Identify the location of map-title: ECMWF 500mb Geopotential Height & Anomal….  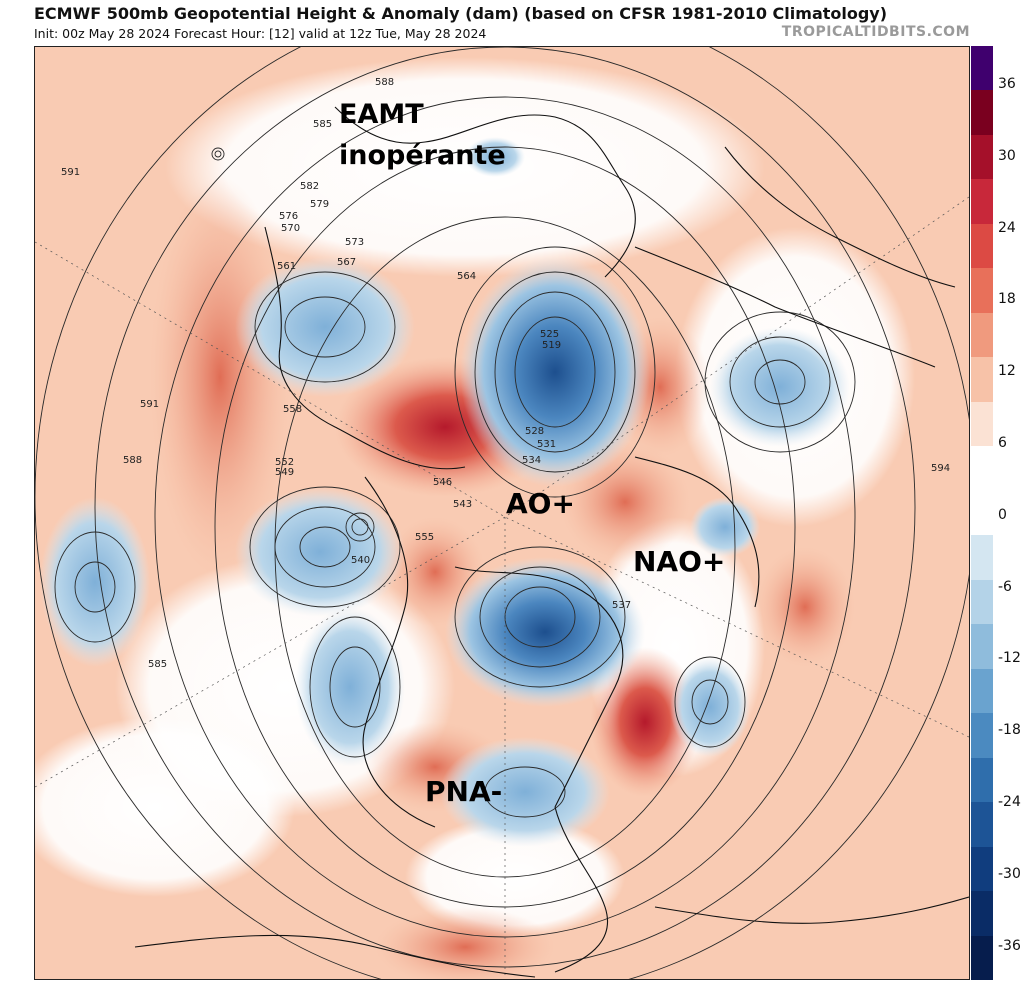
(461, 13).